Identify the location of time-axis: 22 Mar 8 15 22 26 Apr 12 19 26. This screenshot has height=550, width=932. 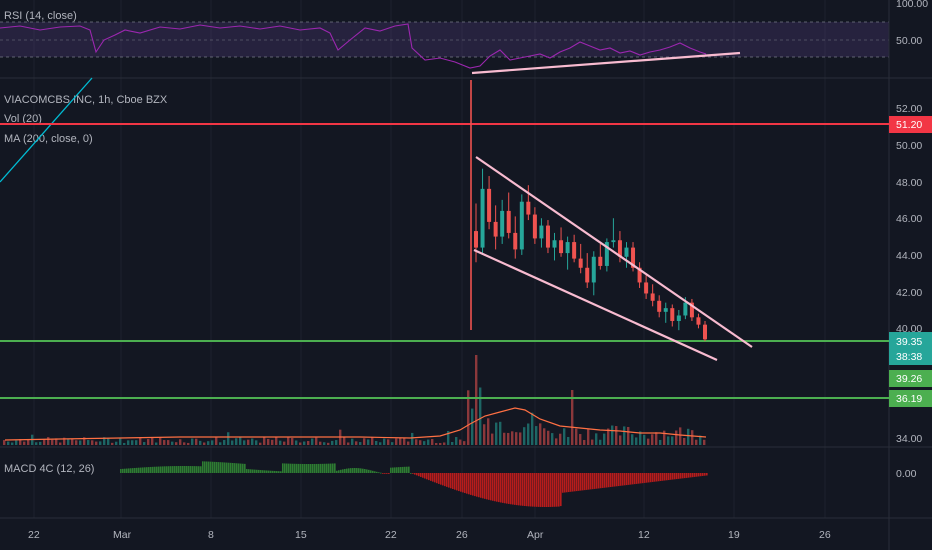
(429, 535).